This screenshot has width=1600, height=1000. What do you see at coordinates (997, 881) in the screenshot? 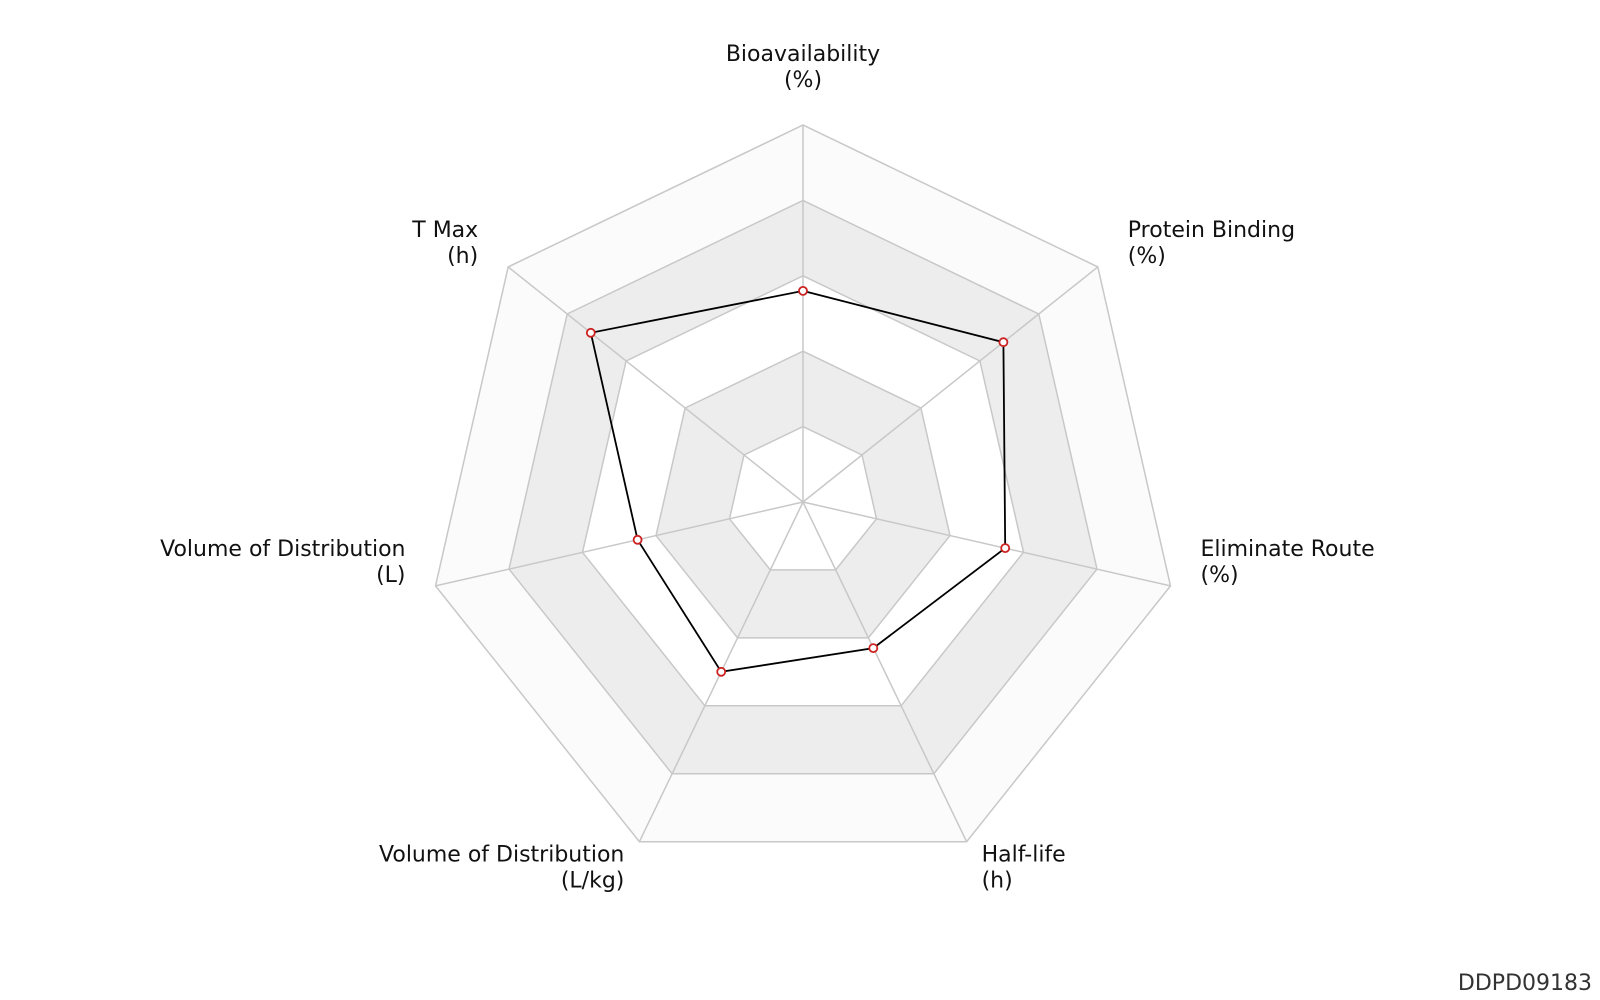
I see `axis-unit-3: (h)` at bounding box center [997, 881].